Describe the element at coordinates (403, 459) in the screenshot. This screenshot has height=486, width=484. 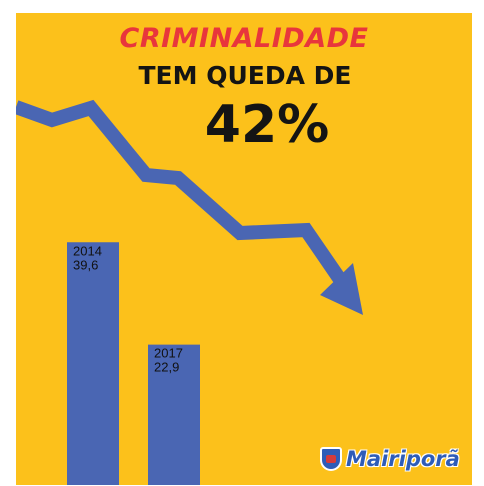
I see `logo-text: Mairiporã` at that location.